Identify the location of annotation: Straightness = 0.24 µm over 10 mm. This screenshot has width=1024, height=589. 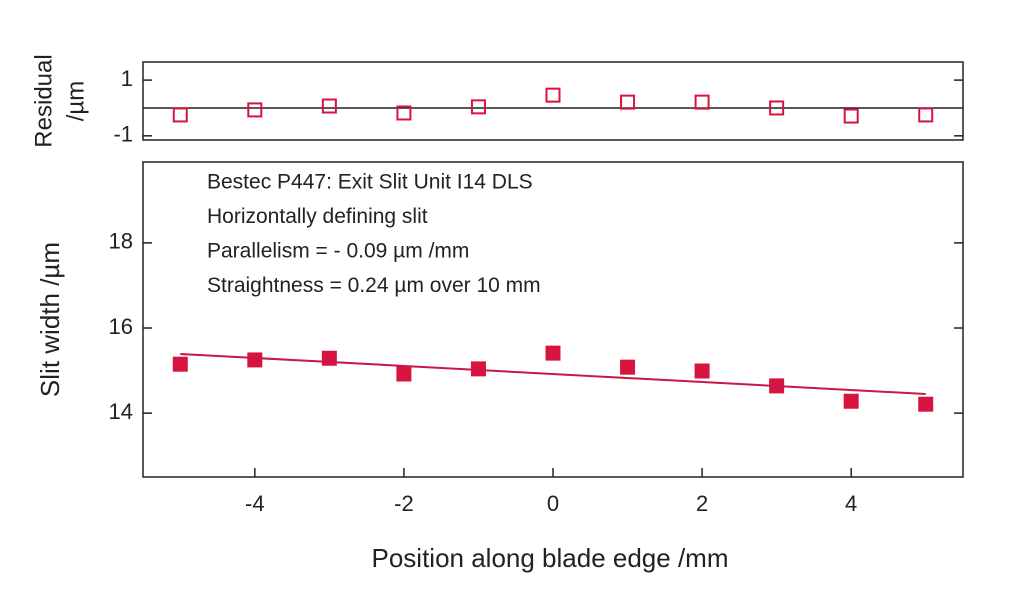
(374, 285).